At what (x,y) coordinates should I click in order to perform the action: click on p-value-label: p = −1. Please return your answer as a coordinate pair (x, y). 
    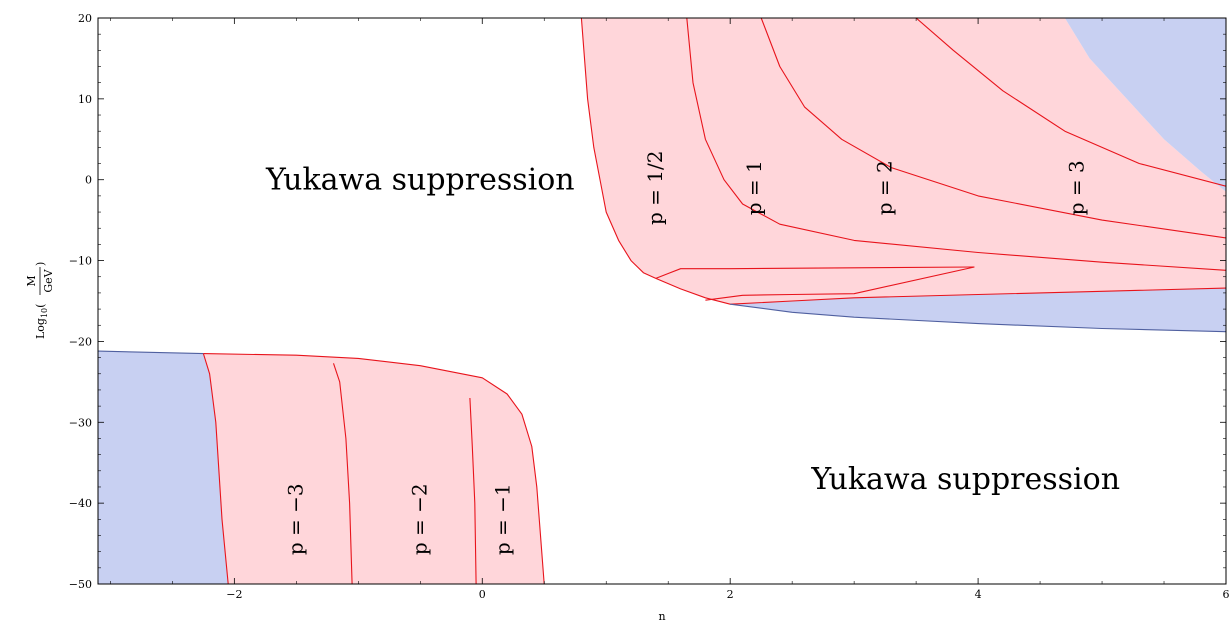
    Looking at the image, I should click on (503, 519).